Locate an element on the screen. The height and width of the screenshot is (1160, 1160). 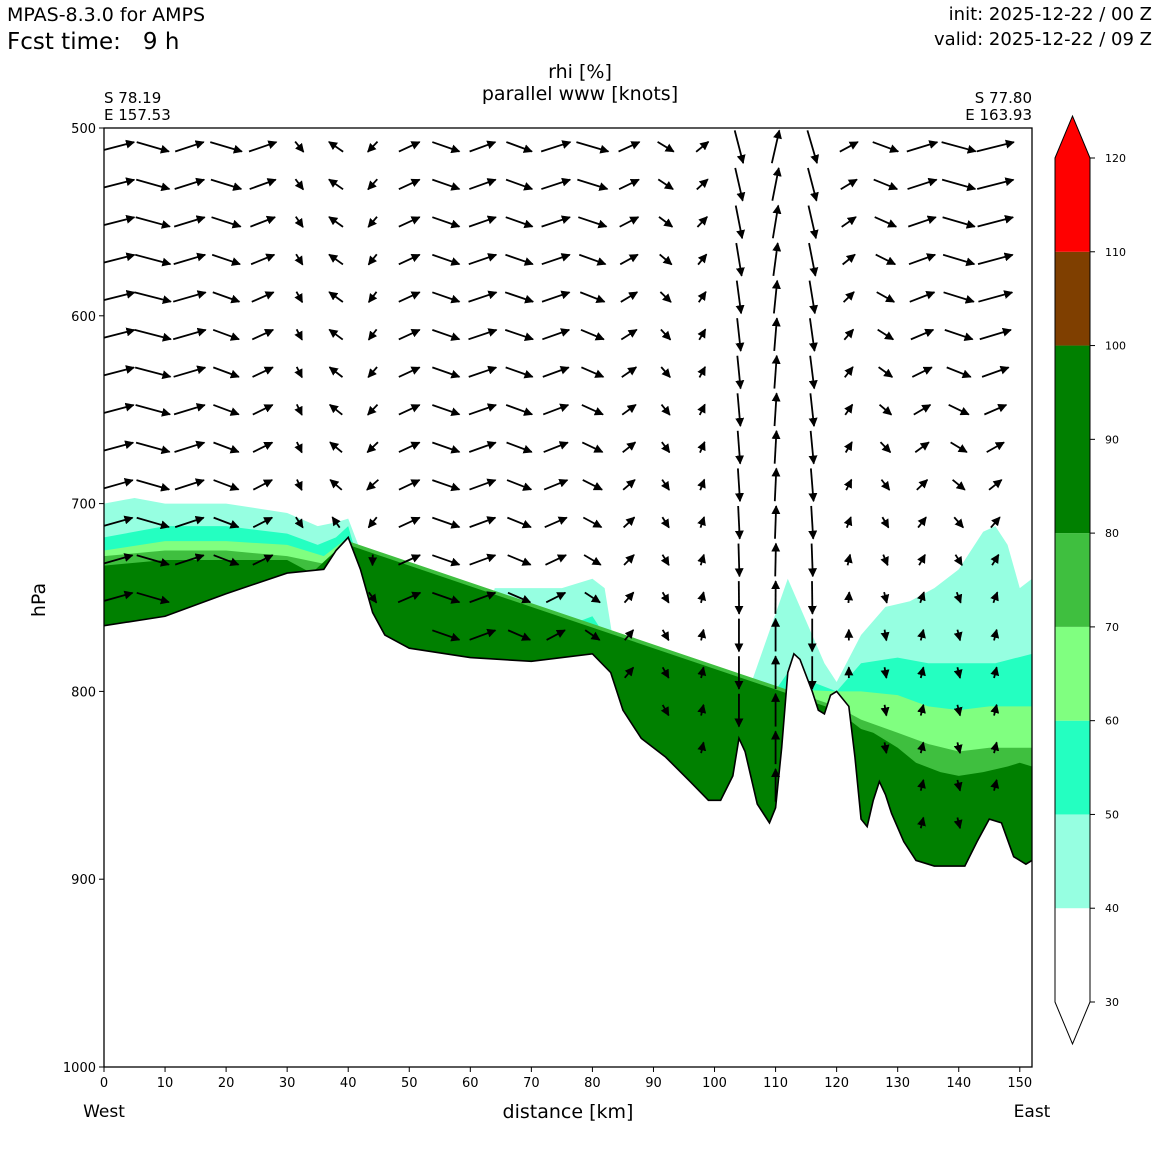
y-tick-label: 900 is located at coordinates (83, 880).